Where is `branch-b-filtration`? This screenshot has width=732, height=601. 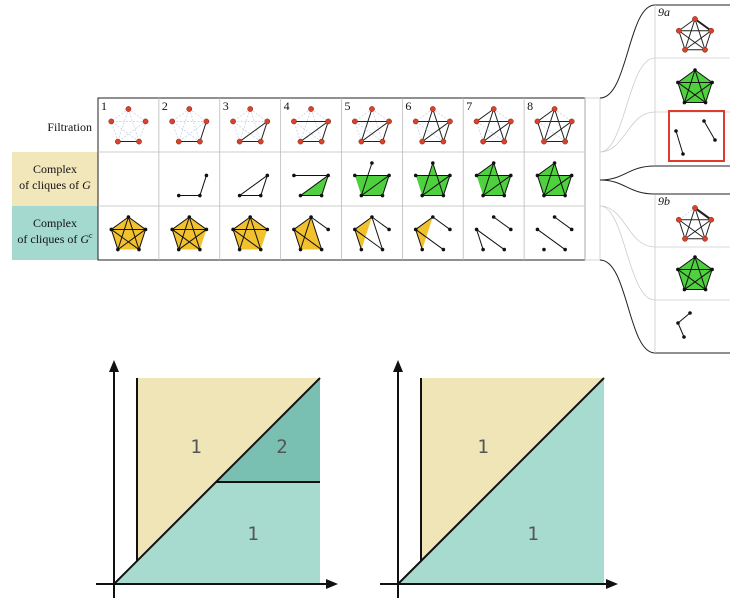
branch-b-filtration is located at coordinates (695, 223).